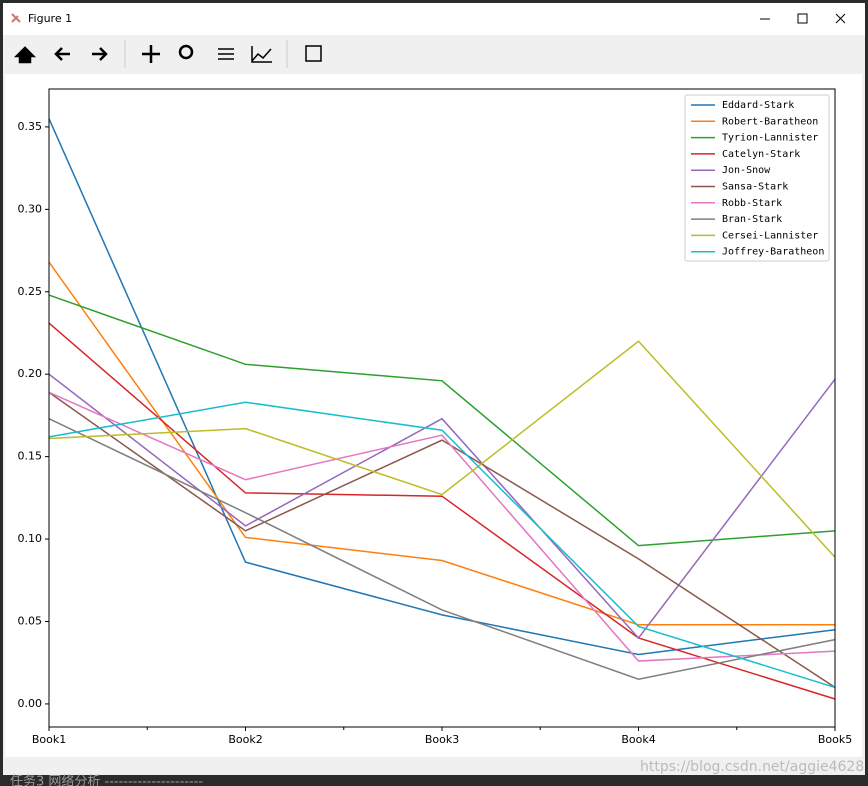 This screenshot has width=868, height=786. Describe the element at coordinates (30, 456) in the screenshot. I see `y-tick-label: 0.15` at that location.